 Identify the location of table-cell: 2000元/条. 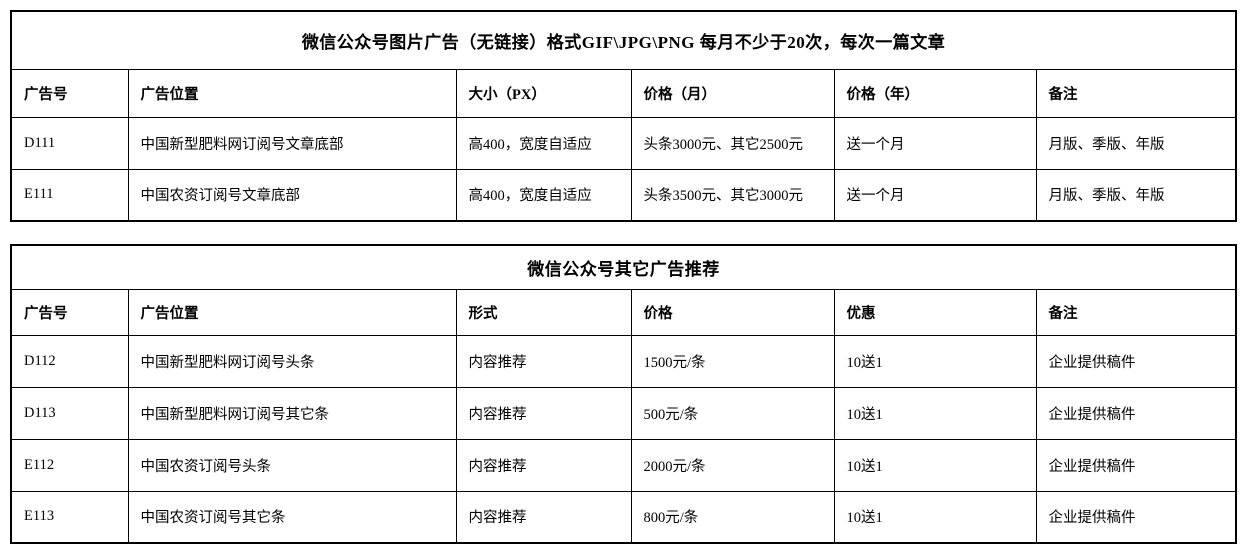
(732, 465).